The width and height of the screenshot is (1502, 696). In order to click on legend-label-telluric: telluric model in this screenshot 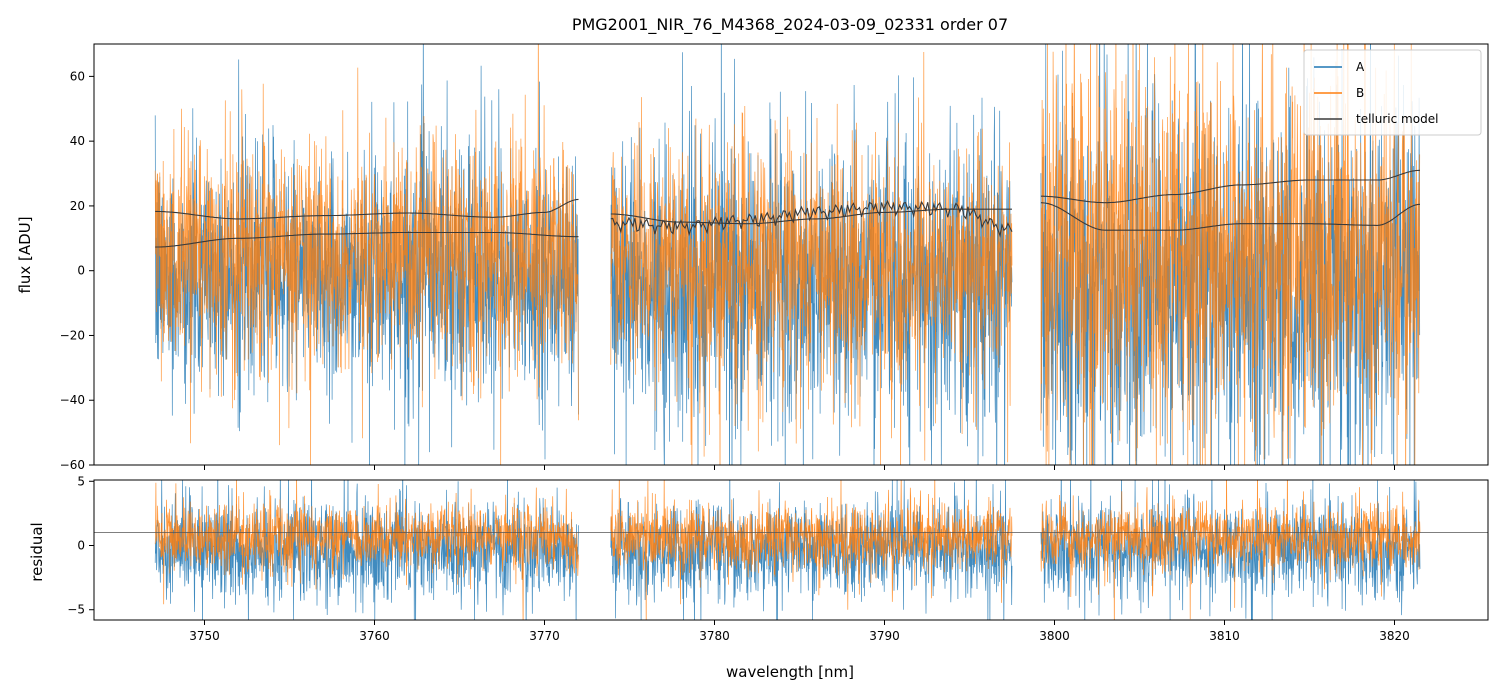, I will do `click(1397, 119)`.